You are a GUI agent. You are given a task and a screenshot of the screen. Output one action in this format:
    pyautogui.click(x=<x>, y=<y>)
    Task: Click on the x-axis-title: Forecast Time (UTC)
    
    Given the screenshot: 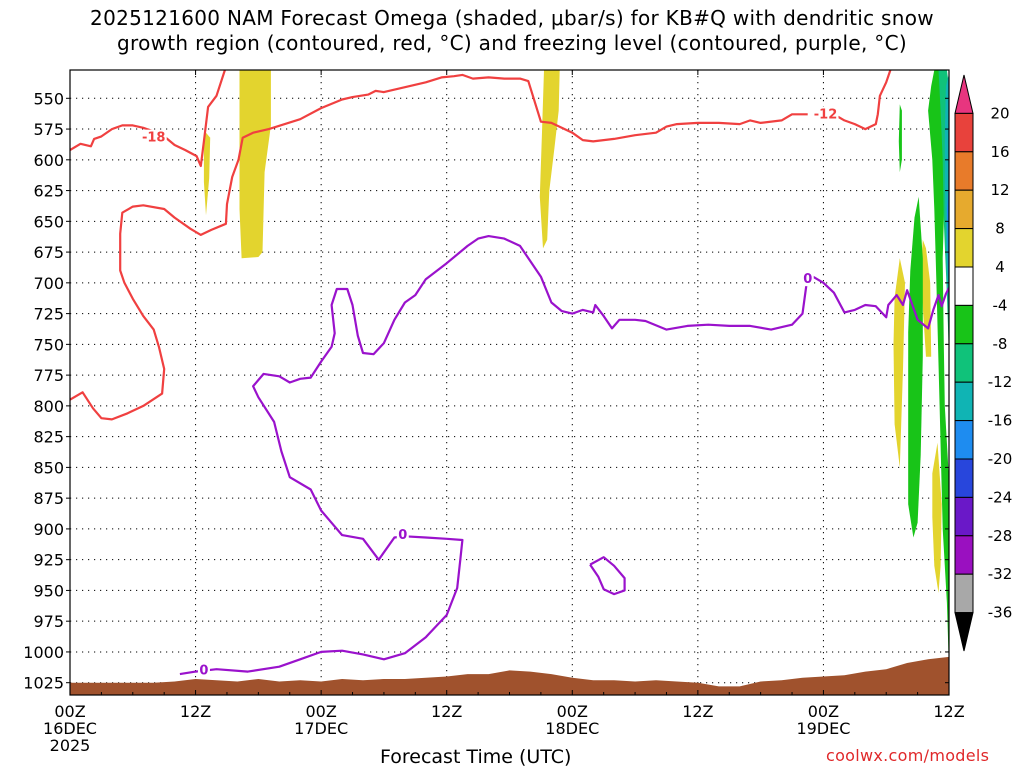 What is the action you would take?
    pyautogui.click(x=476, y=757)
    